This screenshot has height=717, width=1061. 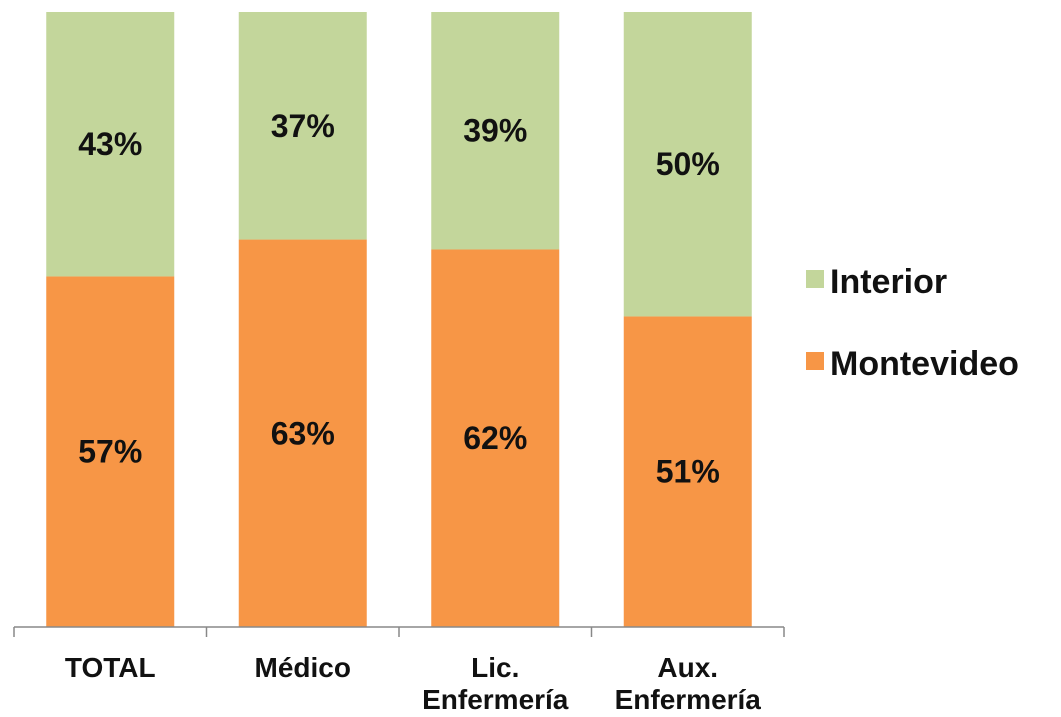 What do you see at coordinates (688, 699) in the screenshot?
I see `category-label-3-line-1: Enfermería` at bounding box center [688, 699].